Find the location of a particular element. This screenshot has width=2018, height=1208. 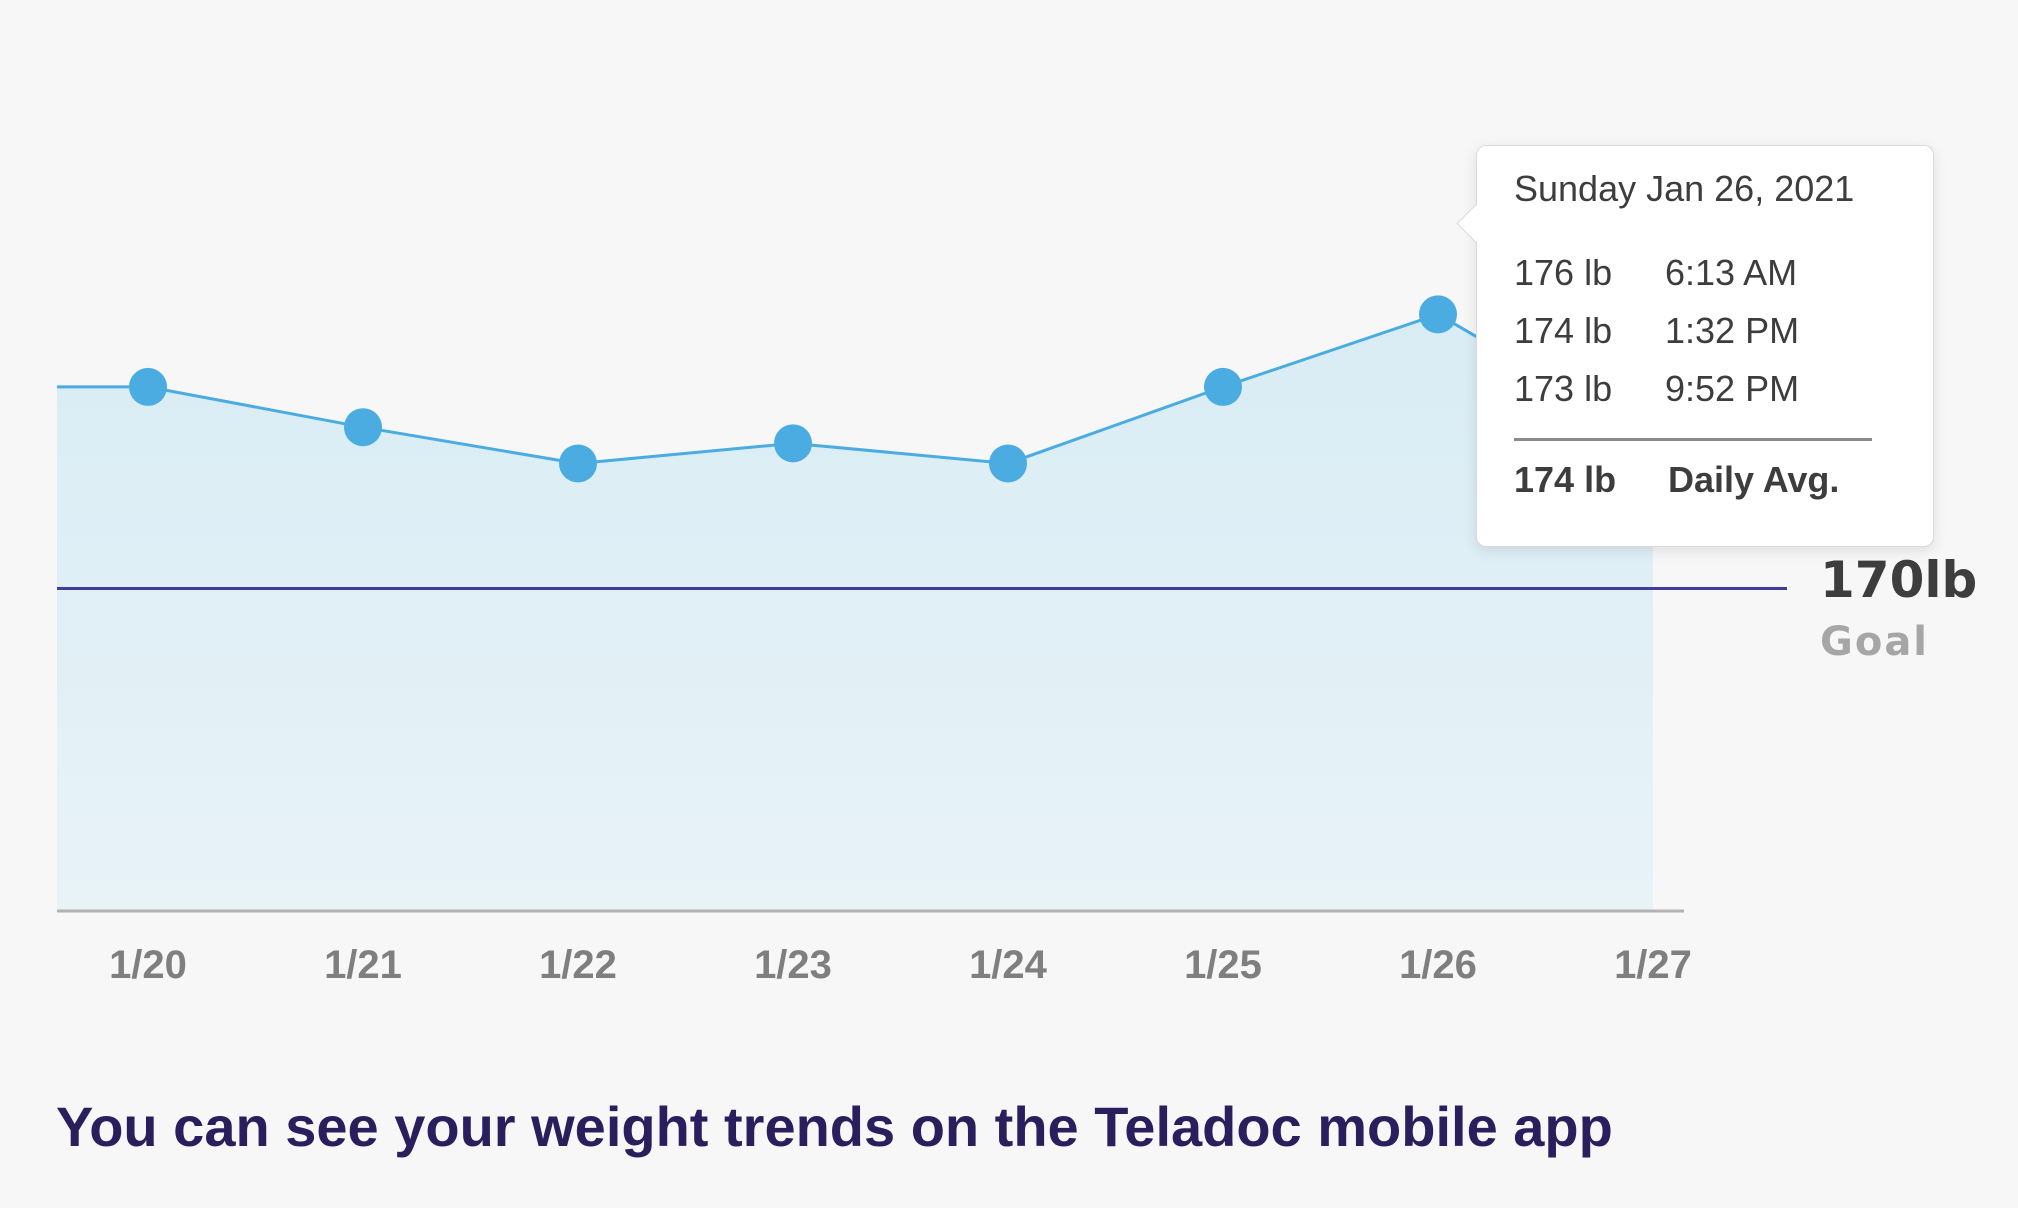

reading-weight: 176 lb is located at coordinates (1563, 272).